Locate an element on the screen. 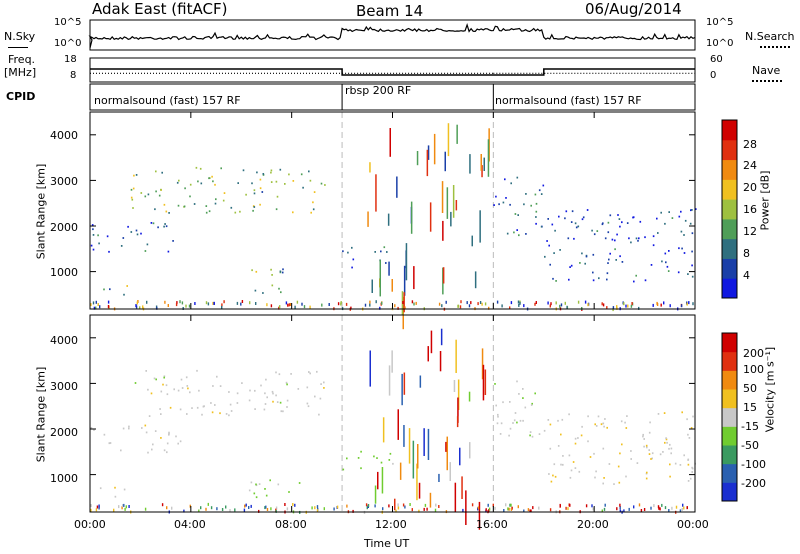  vel-cb-tick-15: 15 is located at coordinates (750, 407).